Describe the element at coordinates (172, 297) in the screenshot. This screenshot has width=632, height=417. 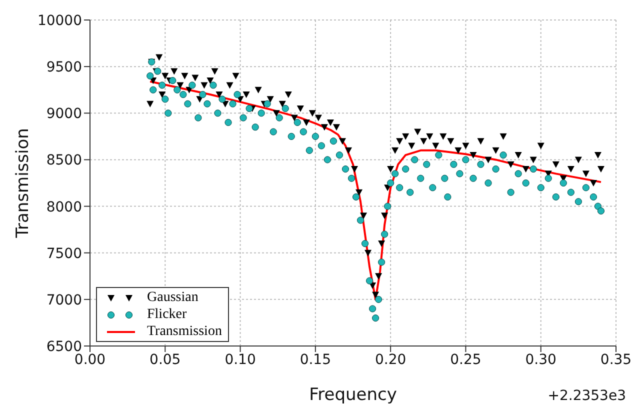
I see `legend-label: Gaussian` at that location.